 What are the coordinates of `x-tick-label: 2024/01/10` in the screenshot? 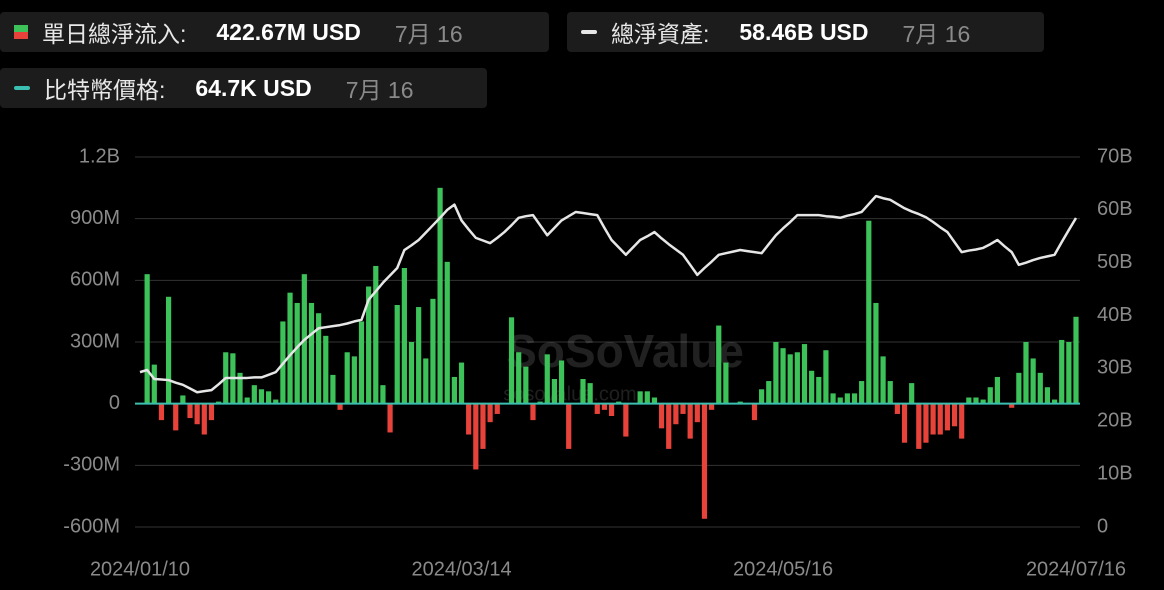 It's located at (140, 569).